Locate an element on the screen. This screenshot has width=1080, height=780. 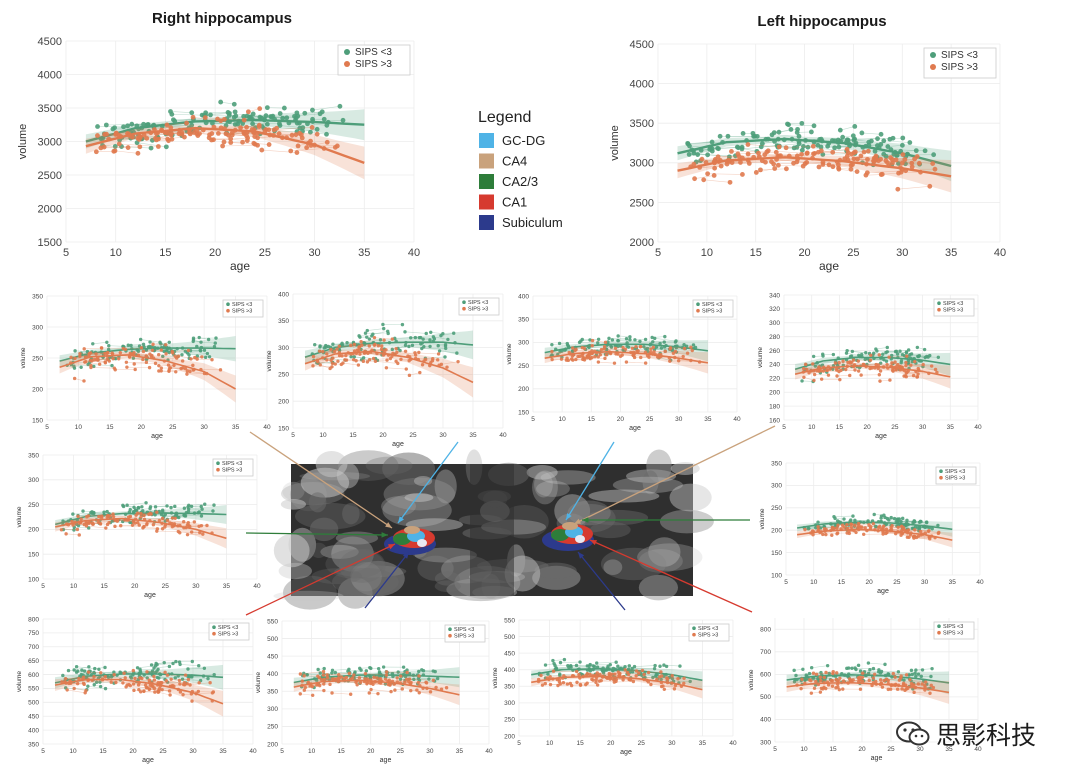
mri-coronal-slice is located at coordinates (493, 529).